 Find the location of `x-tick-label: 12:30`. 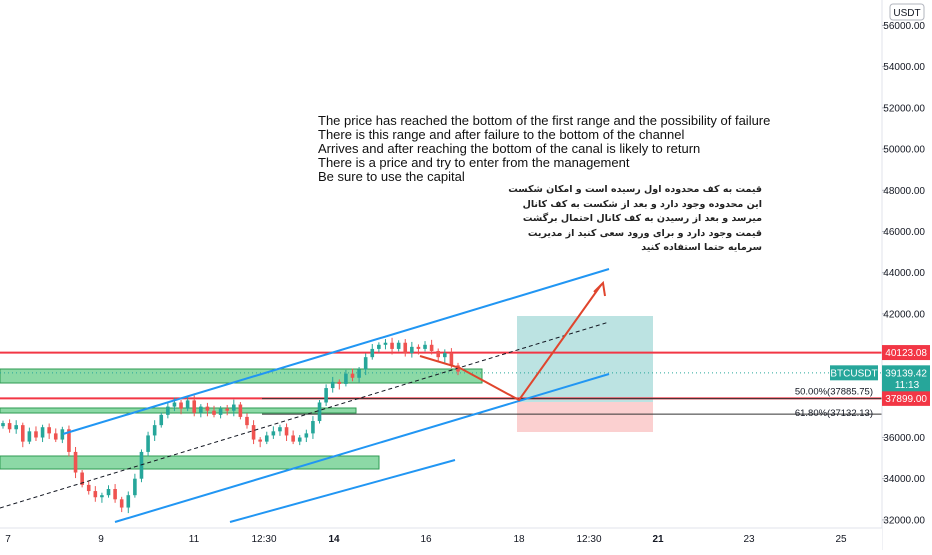

x-tick-label: 12:30 is located at coordinates (588, 539).